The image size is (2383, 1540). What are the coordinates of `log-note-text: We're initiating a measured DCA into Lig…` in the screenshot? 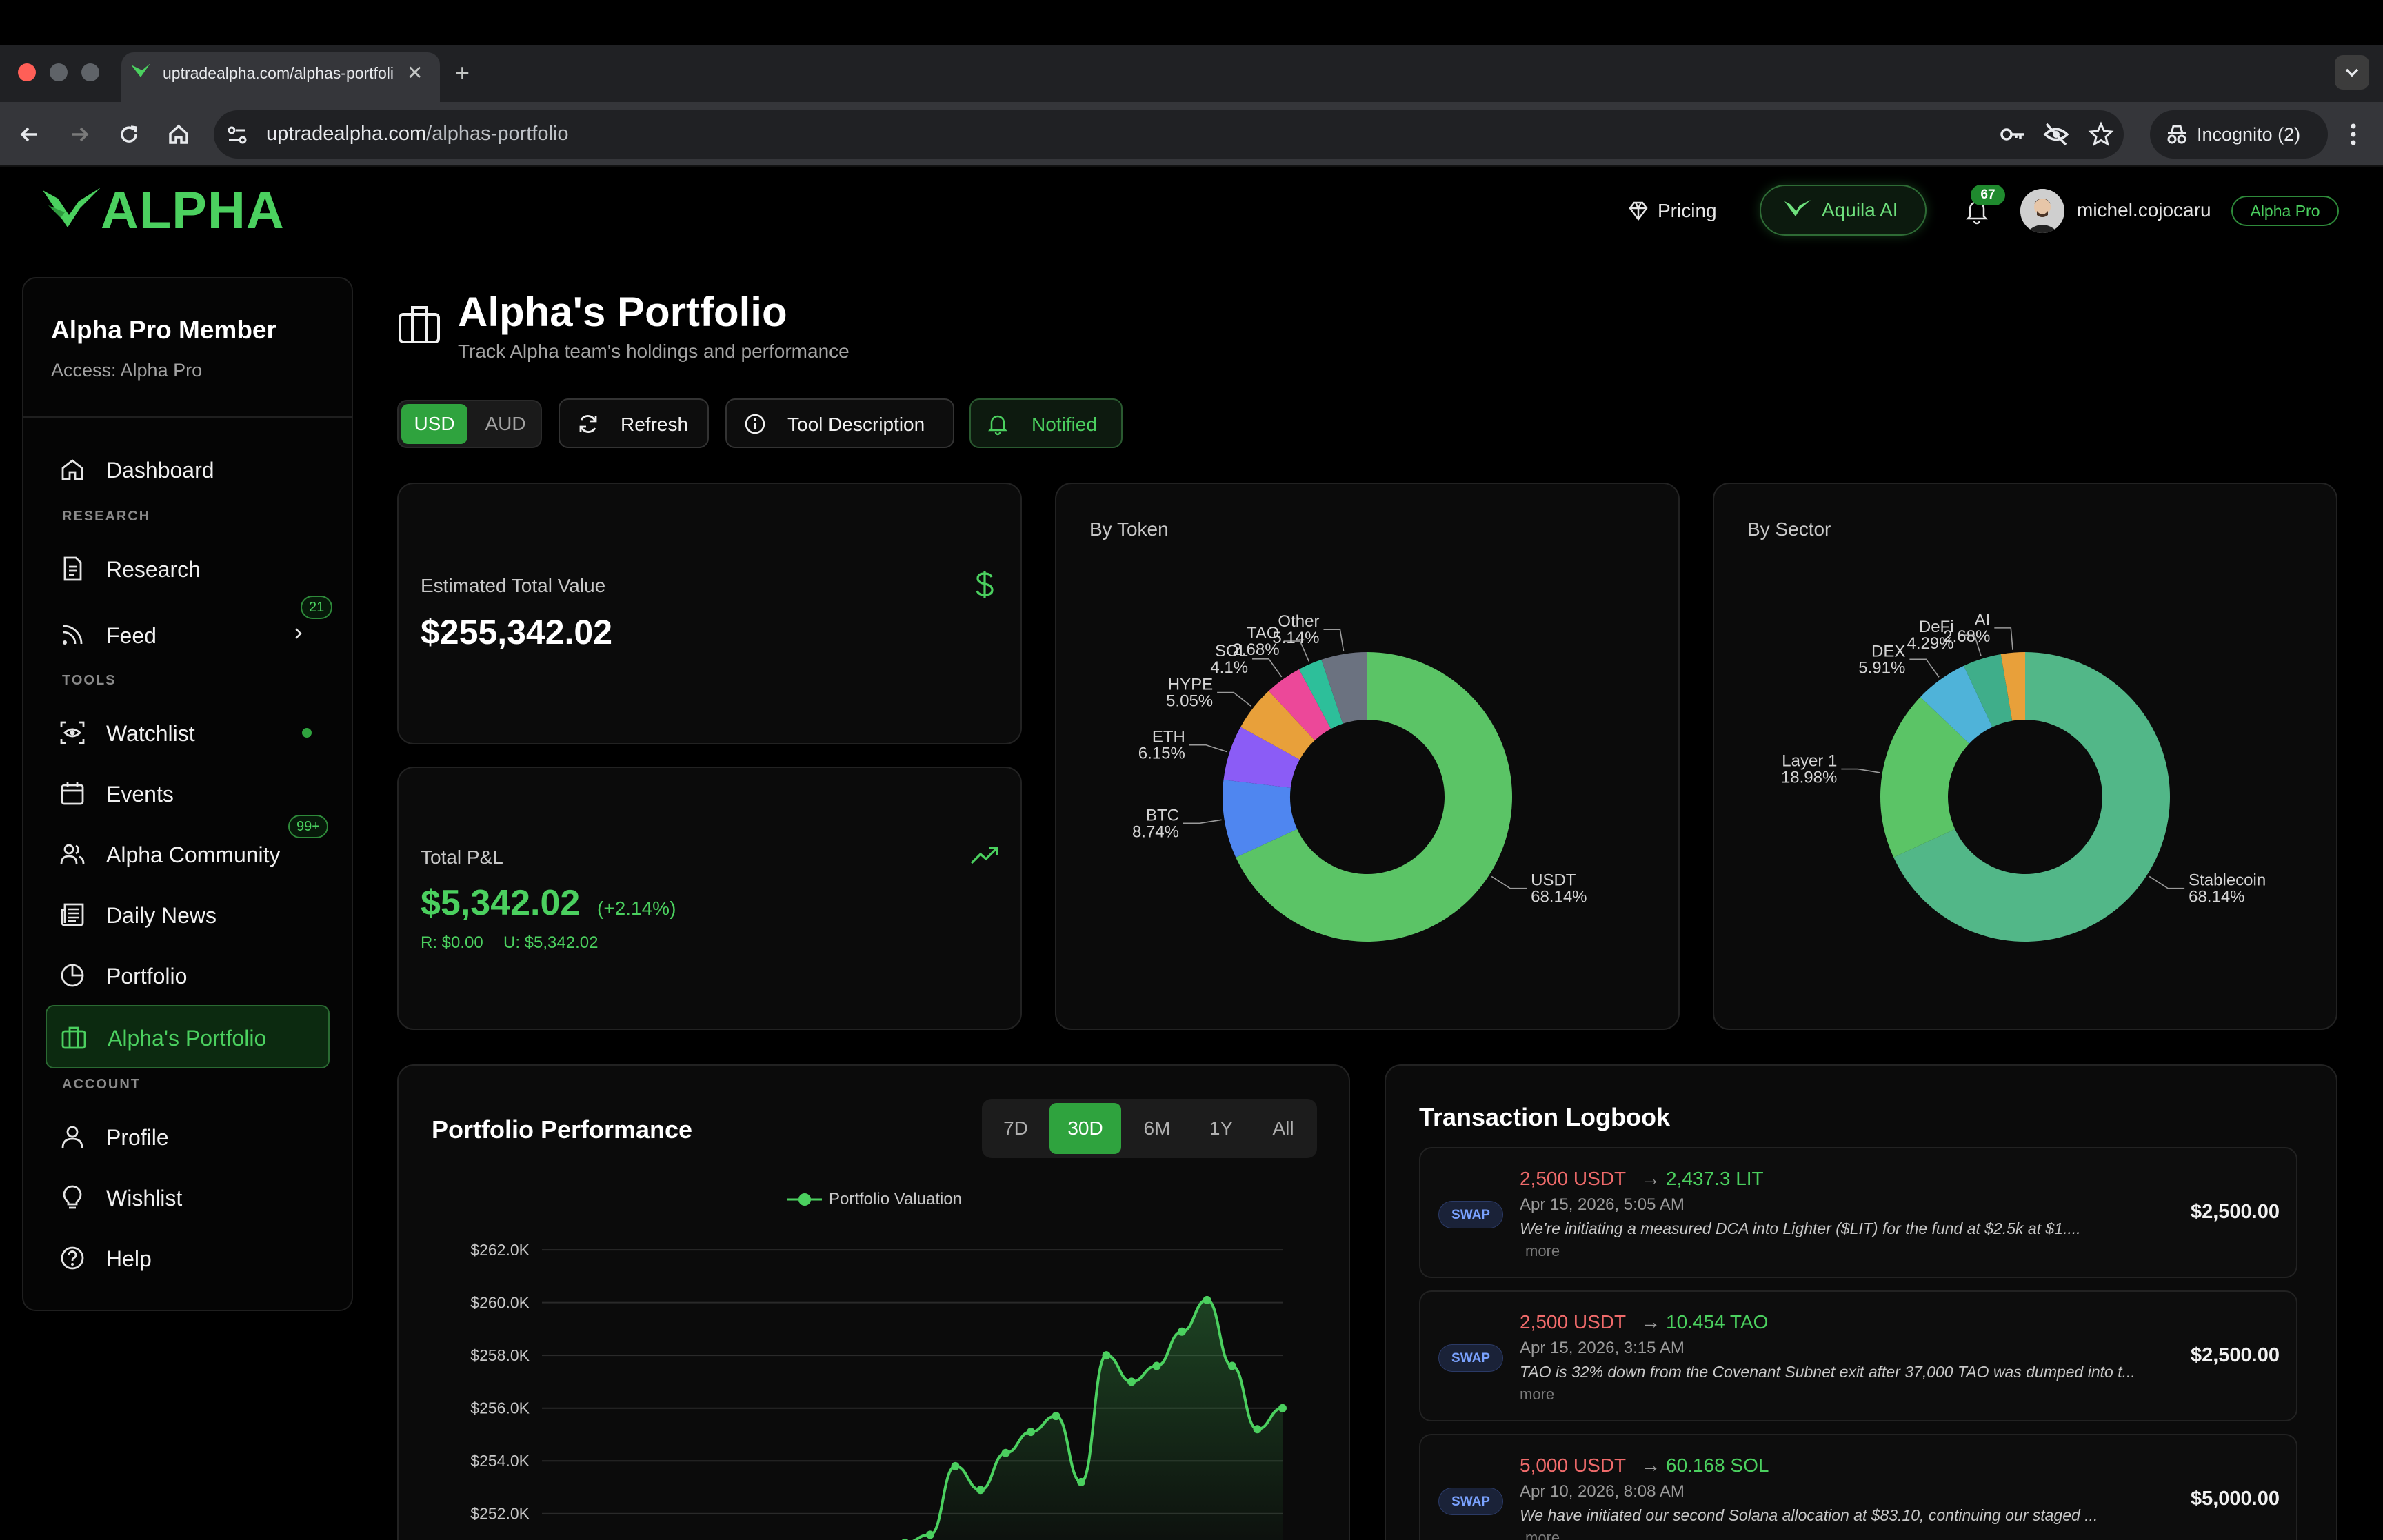 It's located at (1800, 1228).